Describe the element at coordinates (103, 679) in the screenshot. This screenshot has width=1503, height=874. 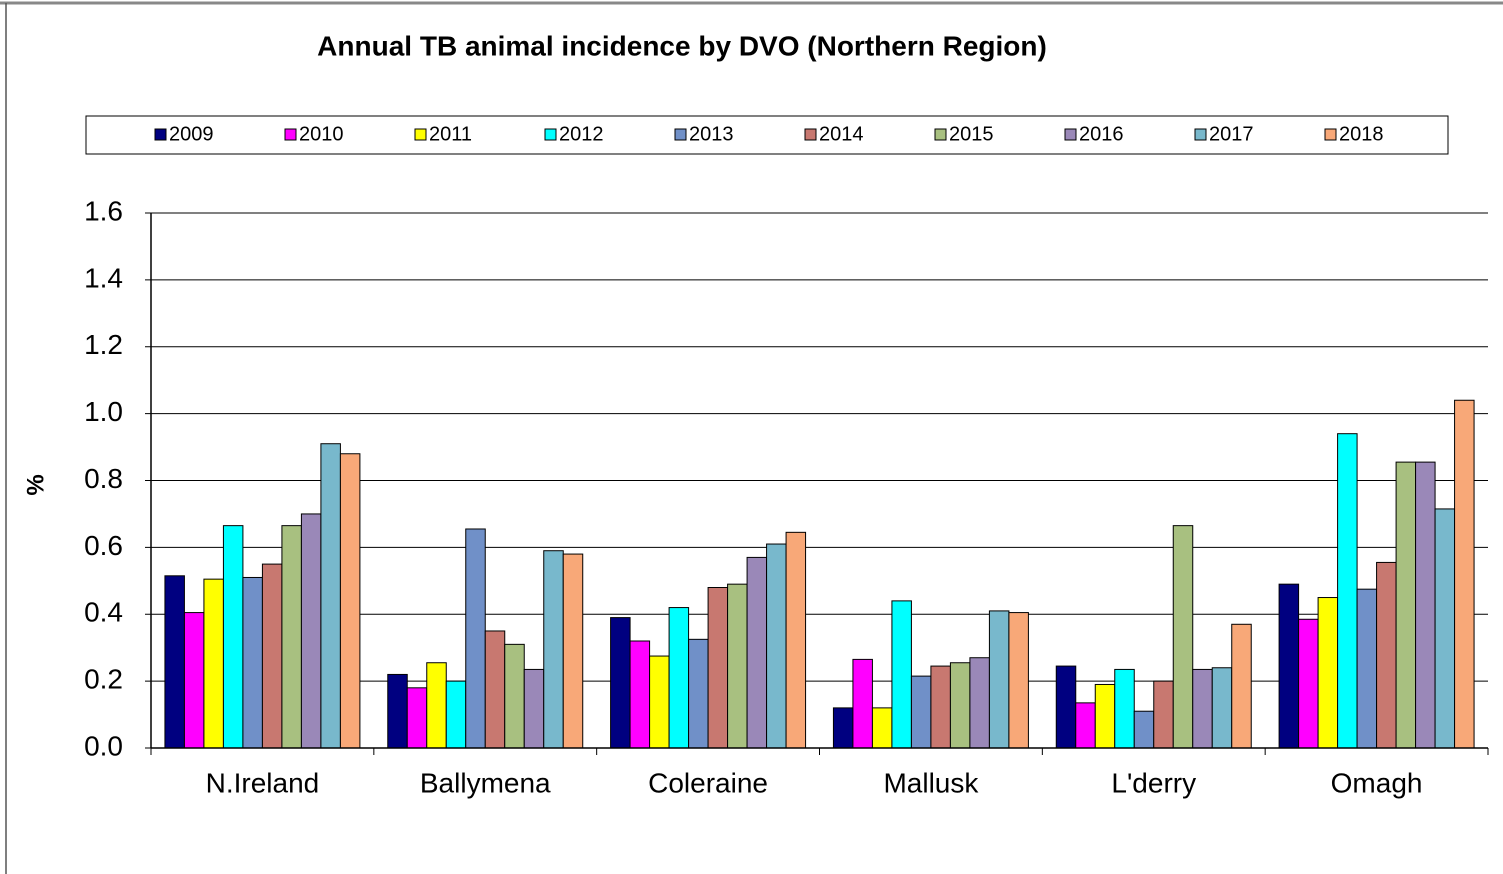
I see `y-tick-label: 0.2` at that location.